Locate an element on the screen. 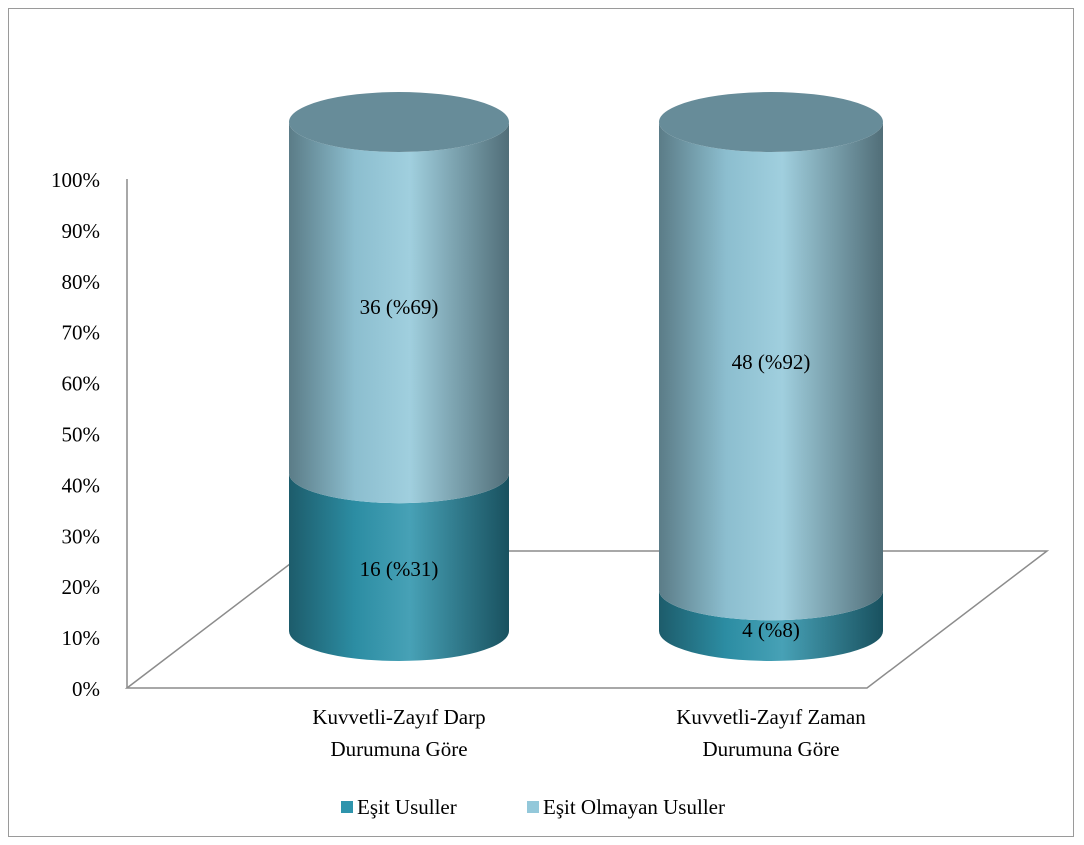 This screenshot has width=1084, height=845. data-label: 16 (%31) is located at coordinates (399, 569).